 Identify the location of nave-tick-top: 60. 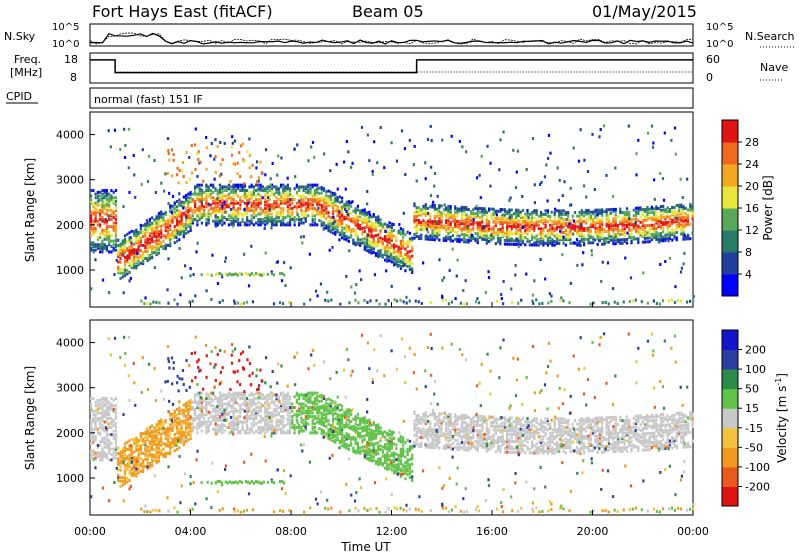
(713, 59).